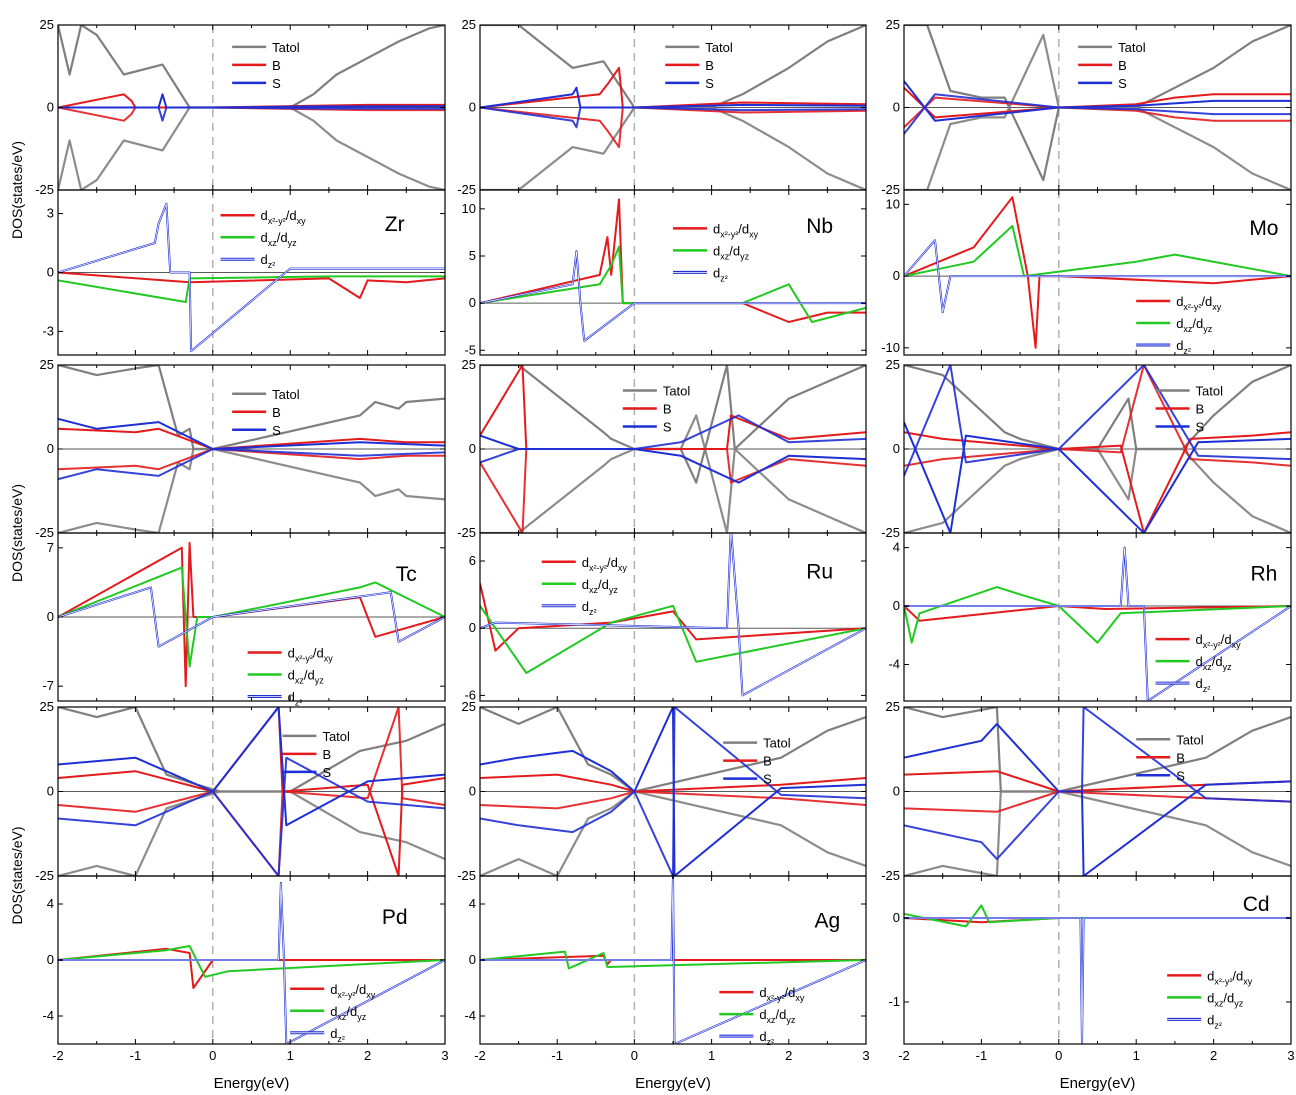  What do you see at coordinates (865, 1055) in the screenshot?
I see `x-tick-label: 3` at bounding box center [865, 1055].